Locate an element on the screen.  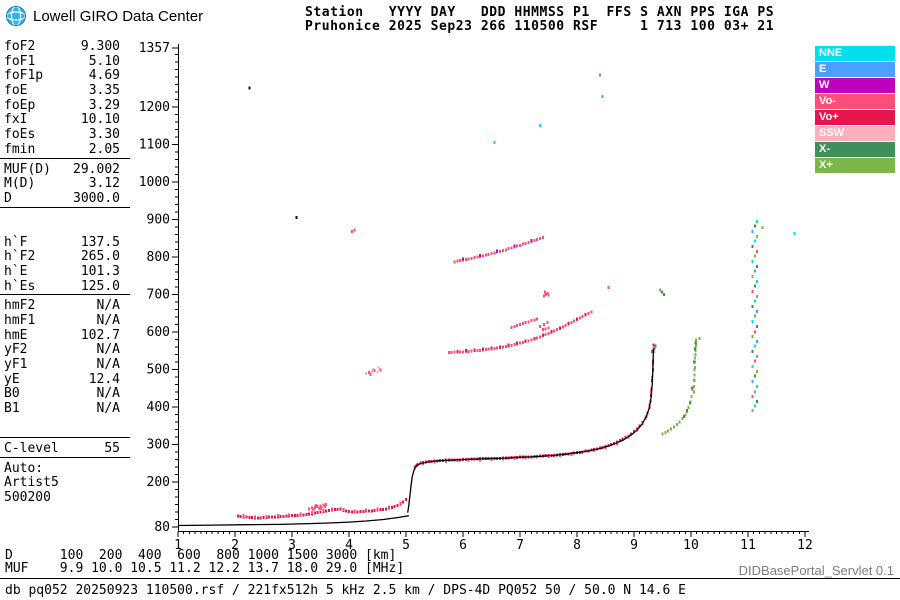
x-tick-label: 12 is located at coordinates (805, 545).